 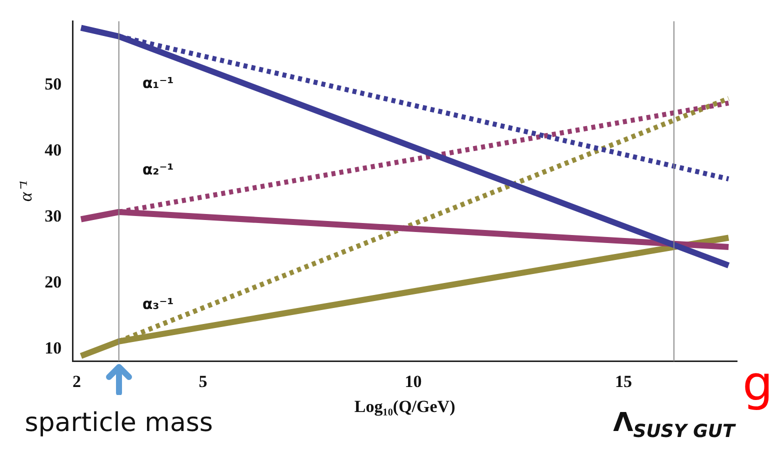 What do you see at coordinates (757, 384) in the screenshot?
I see `text: g` at bounding box center [757, 384].